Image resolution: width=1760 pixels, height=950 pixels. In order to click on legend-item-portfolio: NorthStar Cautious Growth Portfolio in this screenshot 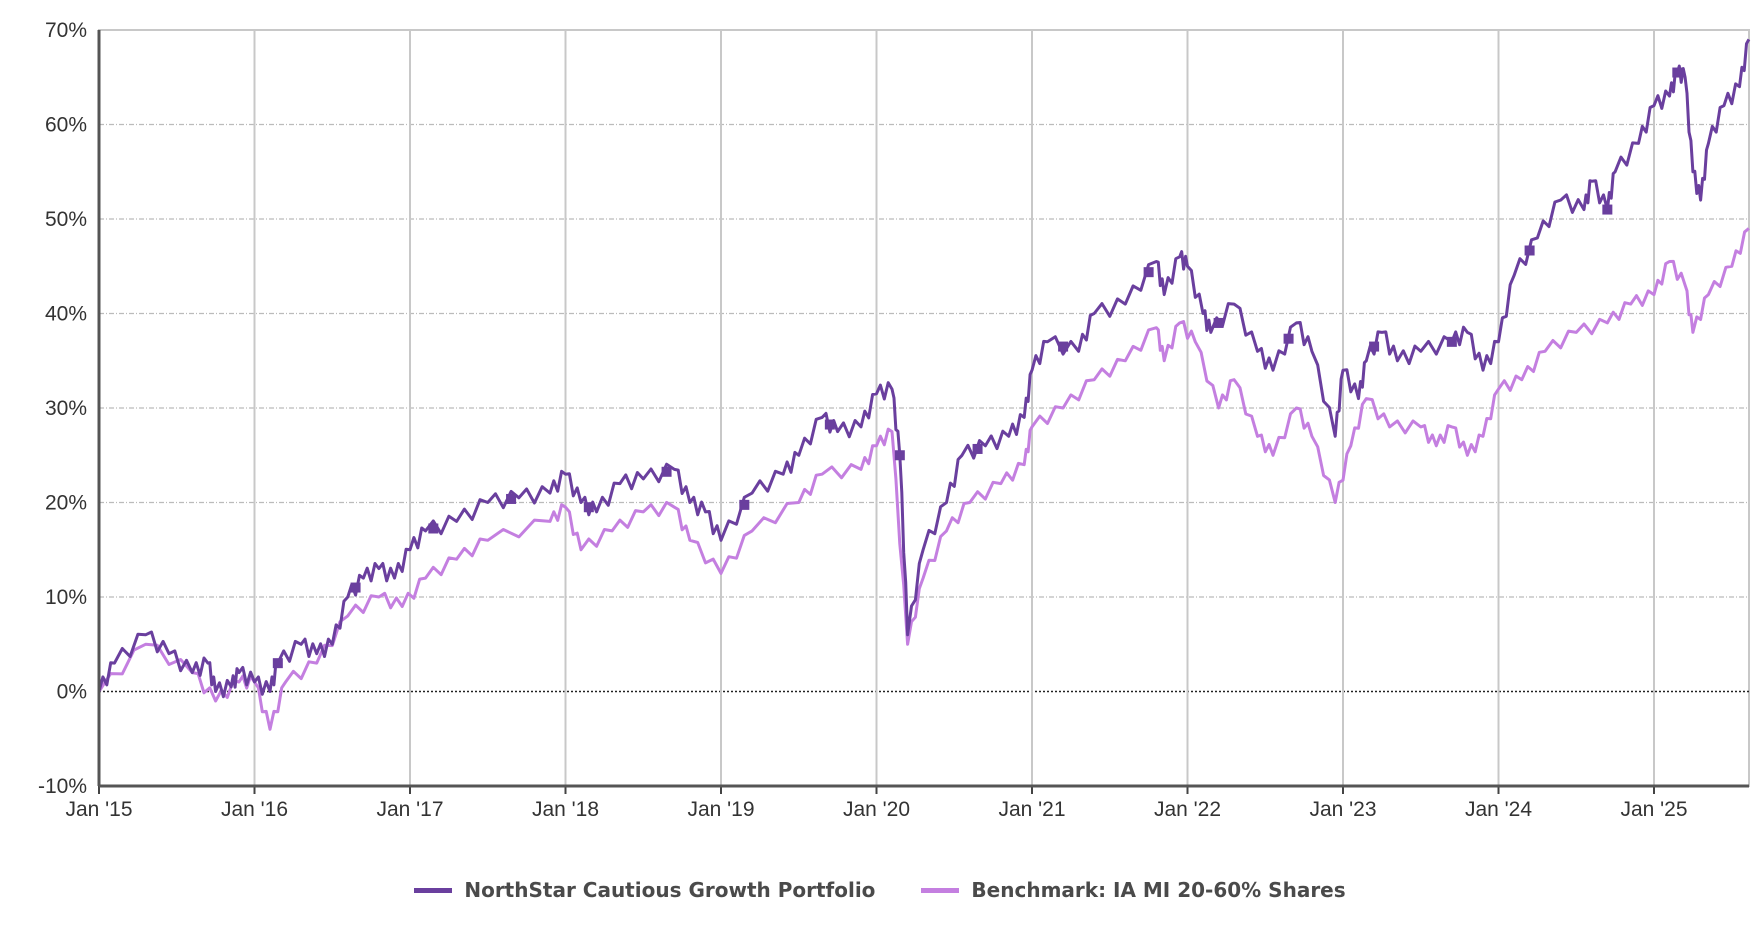, I will do `click(644, 890)`.